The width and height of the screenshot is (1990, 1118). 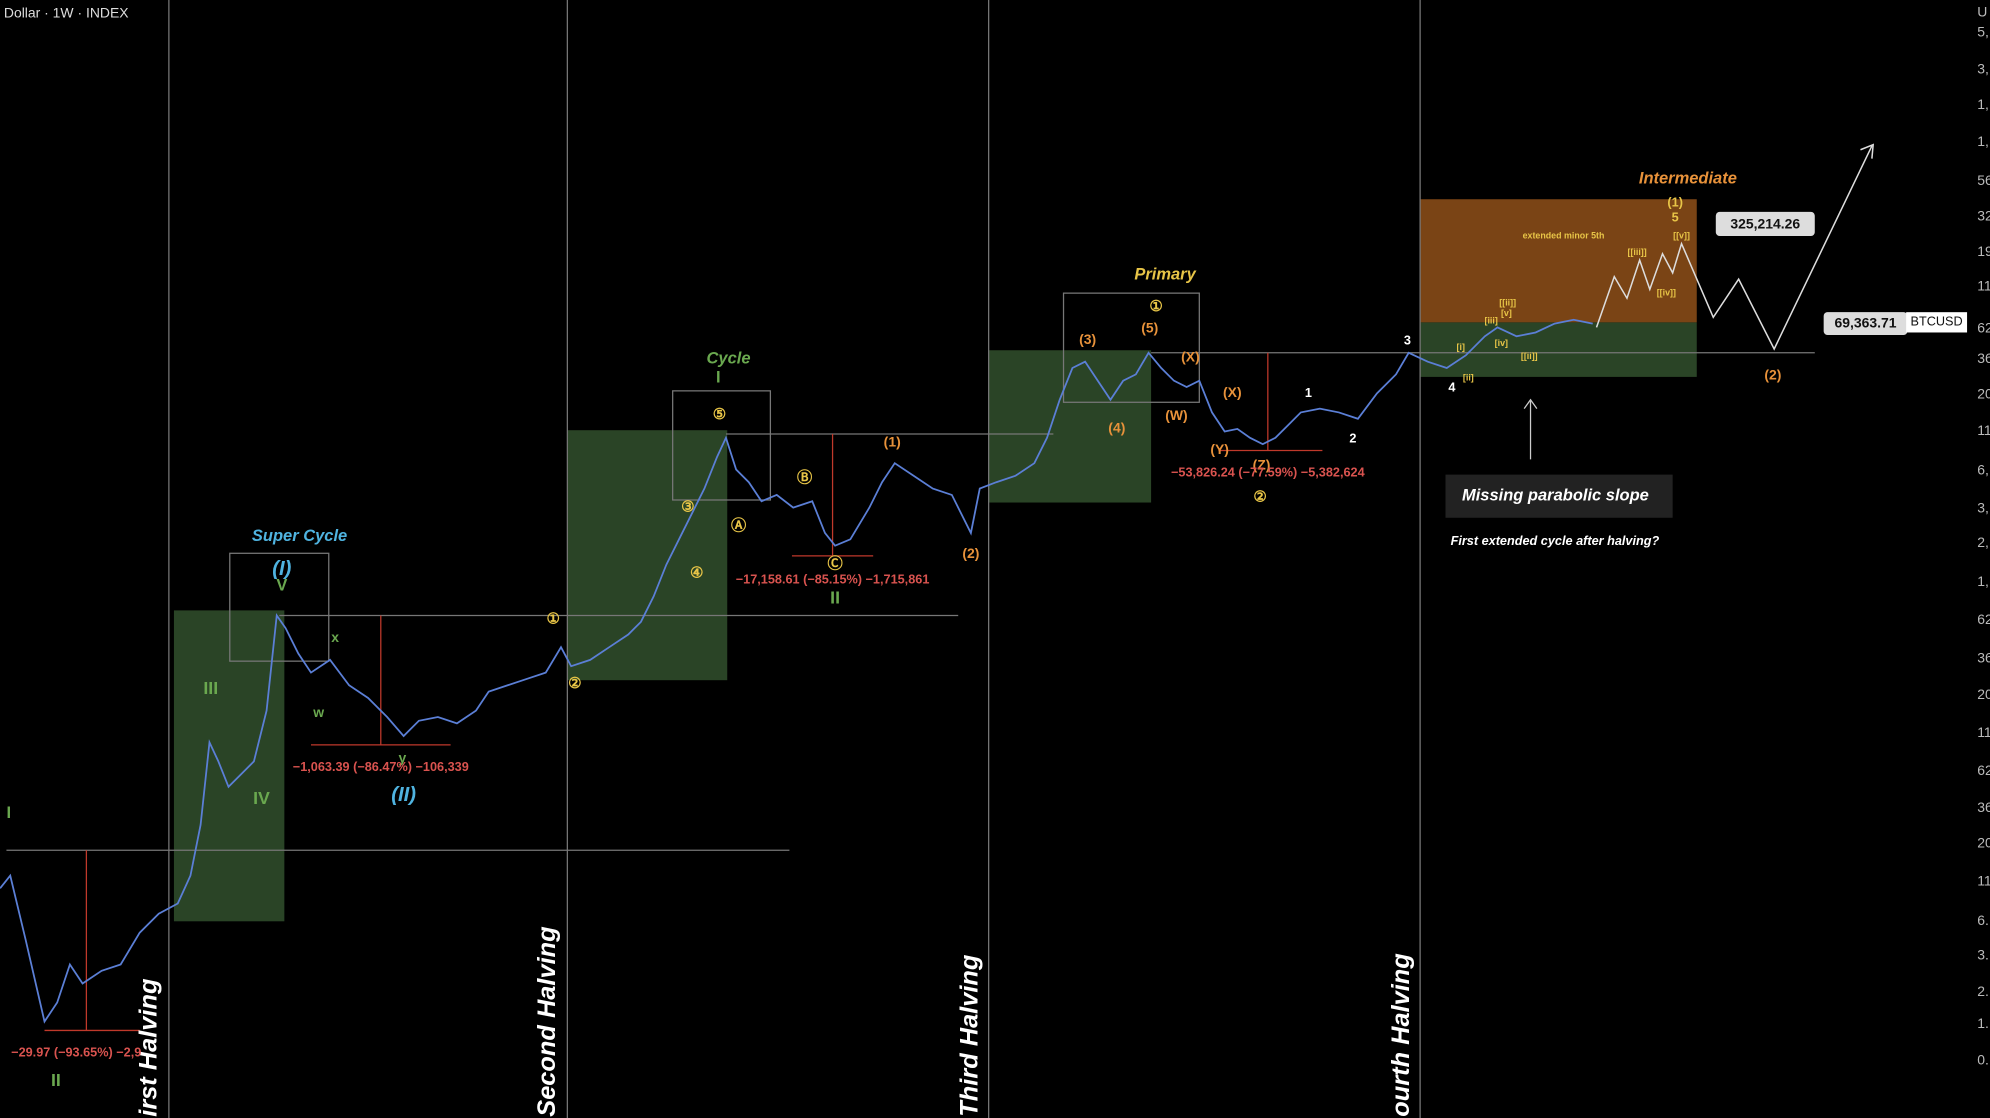 I want to click on wave-label: Ⓐ, so click(x=738, y=526).